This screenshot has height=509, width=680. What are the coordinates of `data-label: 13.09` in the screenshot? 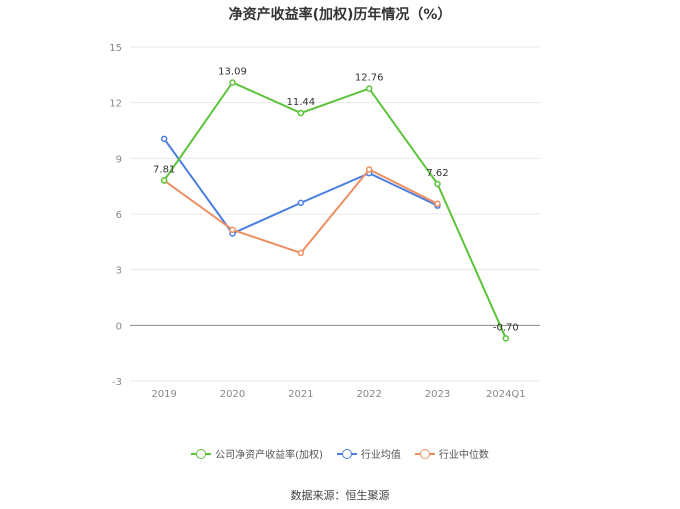 It's located at (232, 71).